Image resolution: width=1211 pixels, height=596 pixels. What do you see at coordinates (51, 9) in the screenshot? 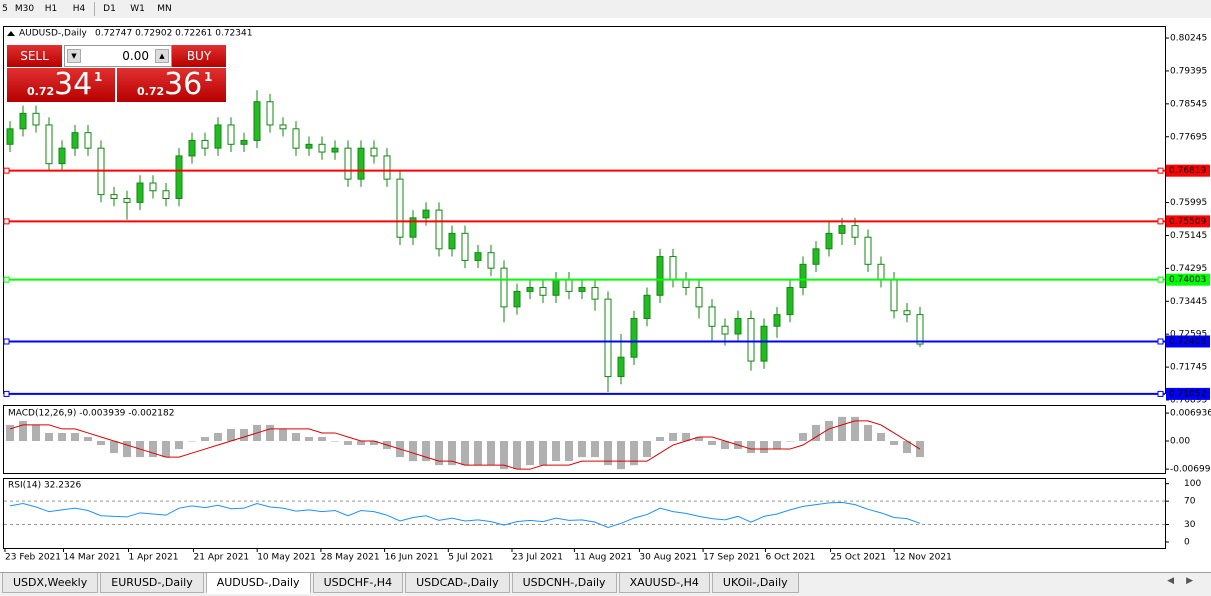
I see `timeframe-button: H1` at bounding box center [51, 9].